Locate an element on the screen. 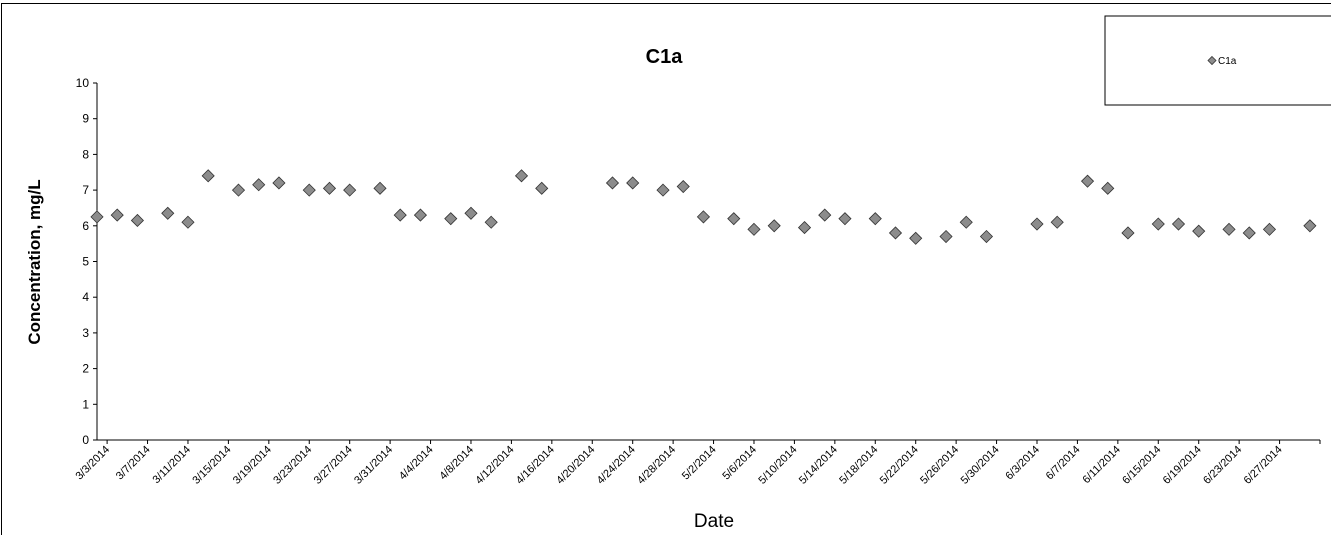 The image size is (1331, 540). x-tick-label: 4/4/2014 is located at coordinates (416, 463).